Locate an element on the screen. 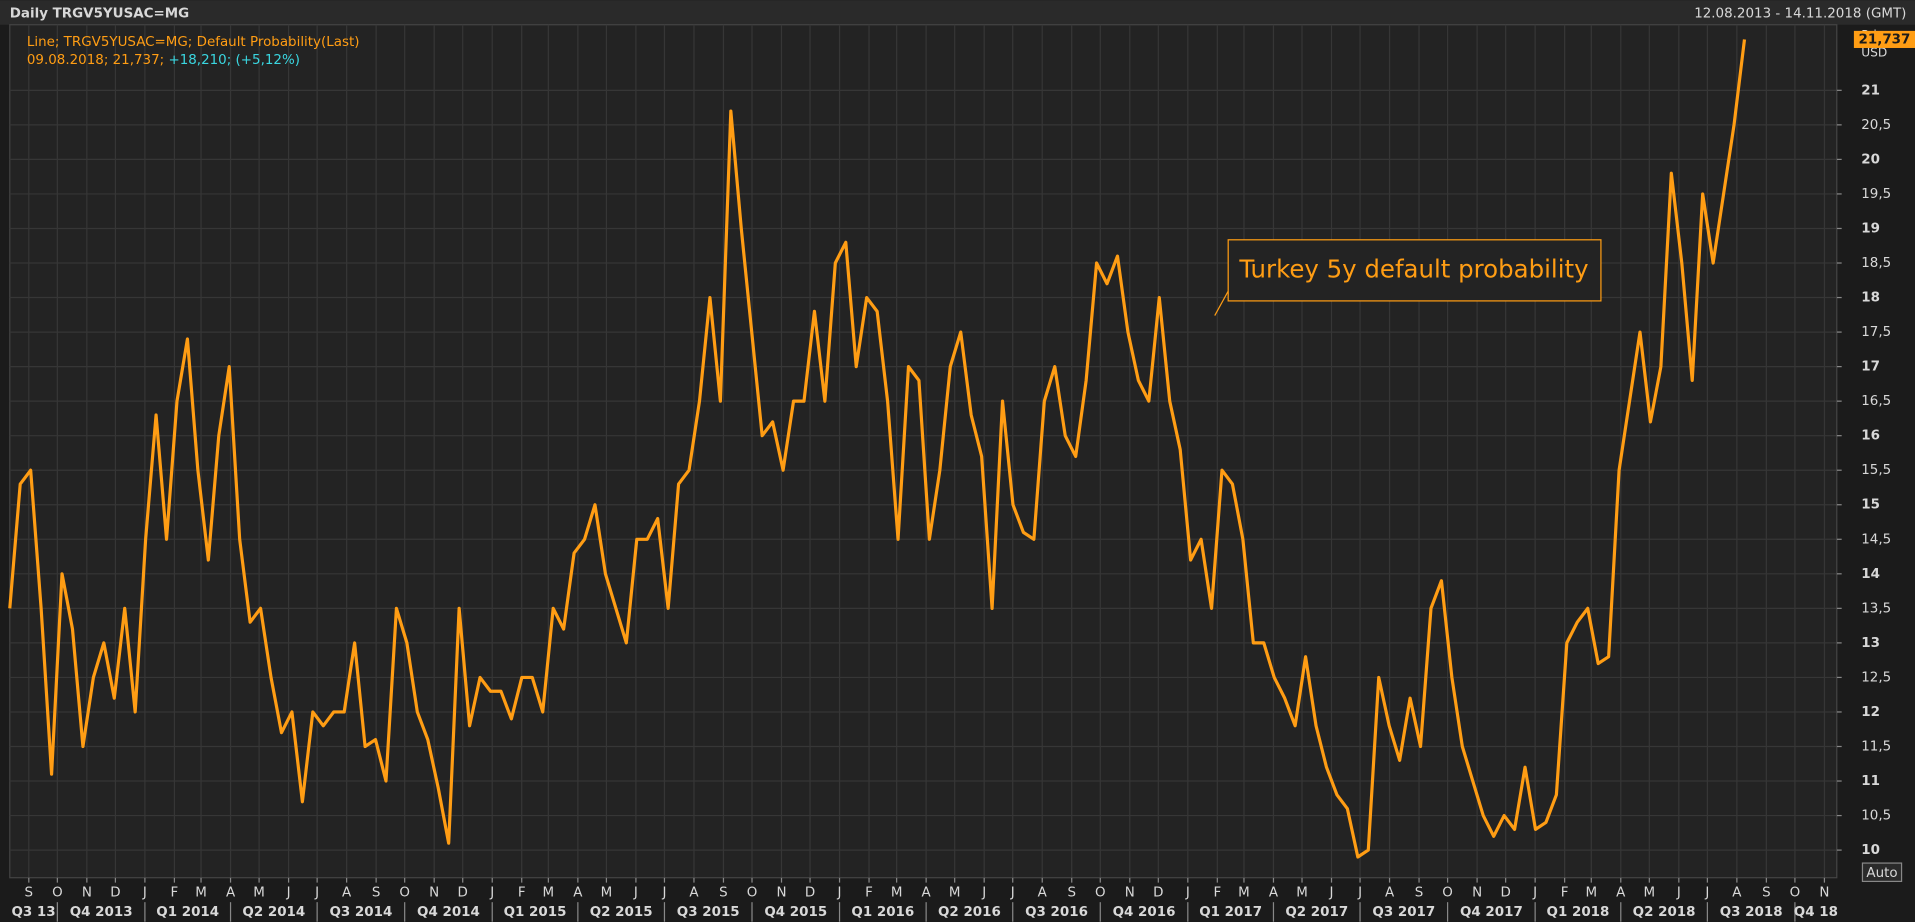  y-tick-label: 13,5 is located at coordinates (1876, 608).